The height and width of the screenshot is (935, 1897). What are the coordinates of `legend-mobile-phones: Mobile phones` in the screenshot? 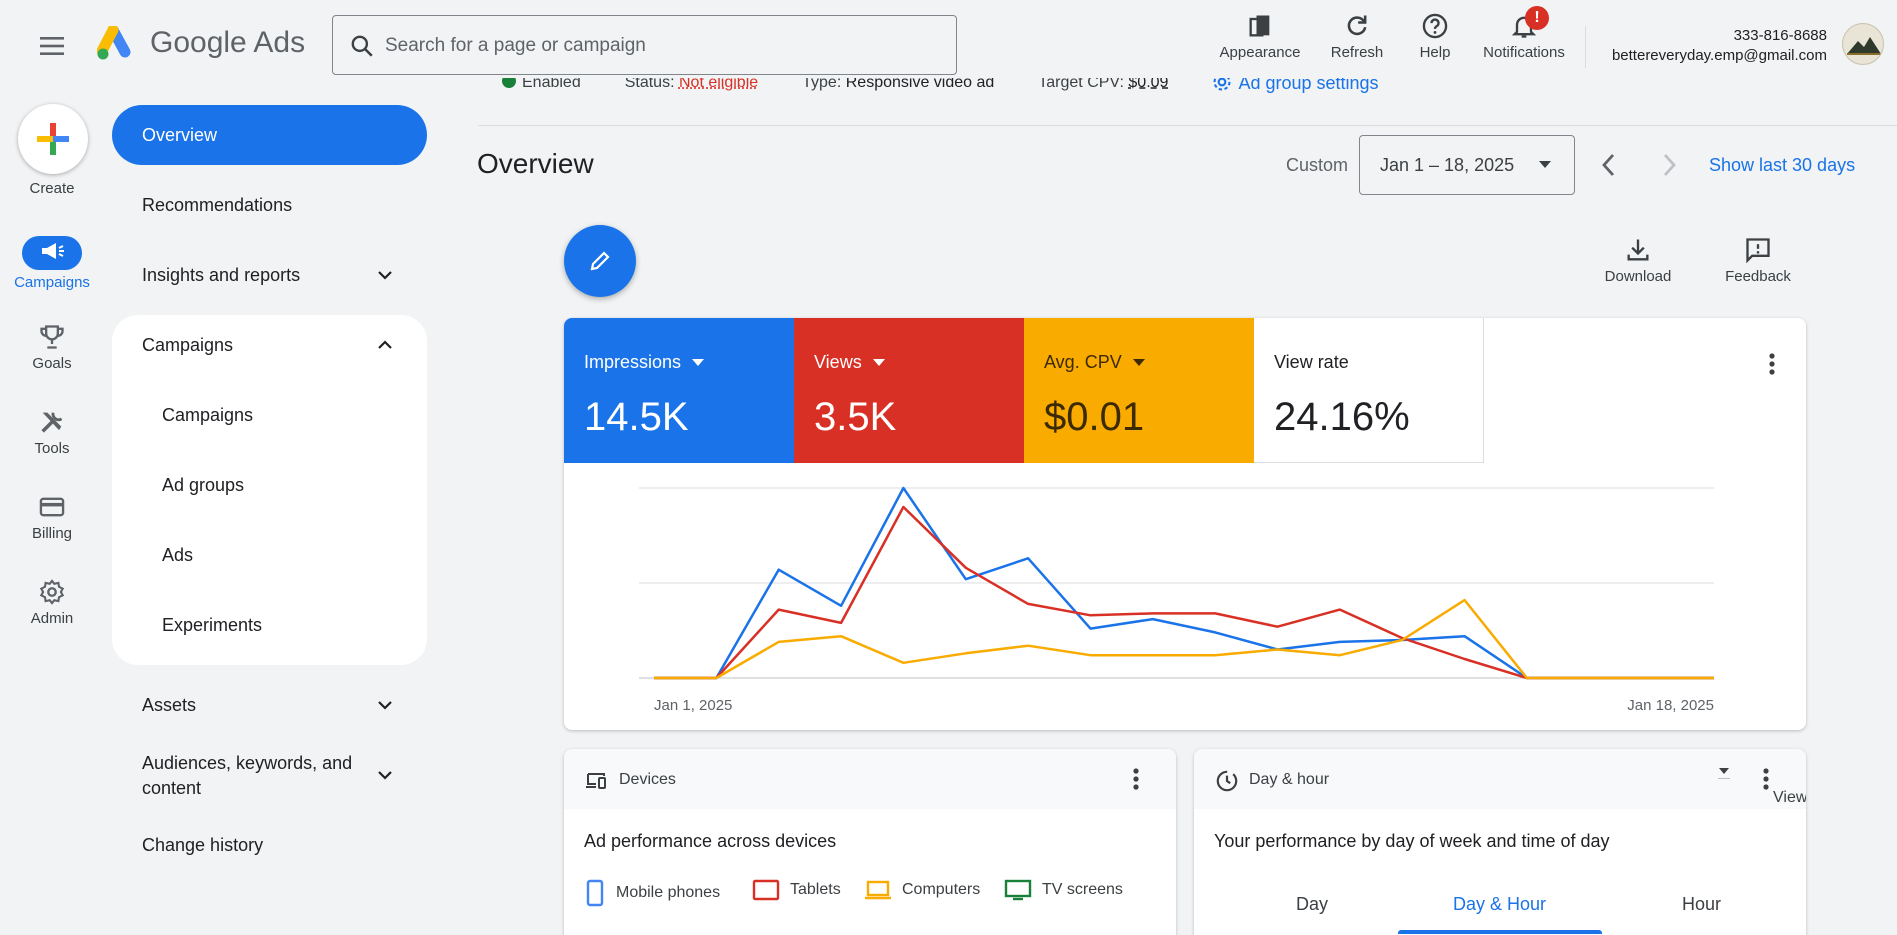 It's located at (652, 893).